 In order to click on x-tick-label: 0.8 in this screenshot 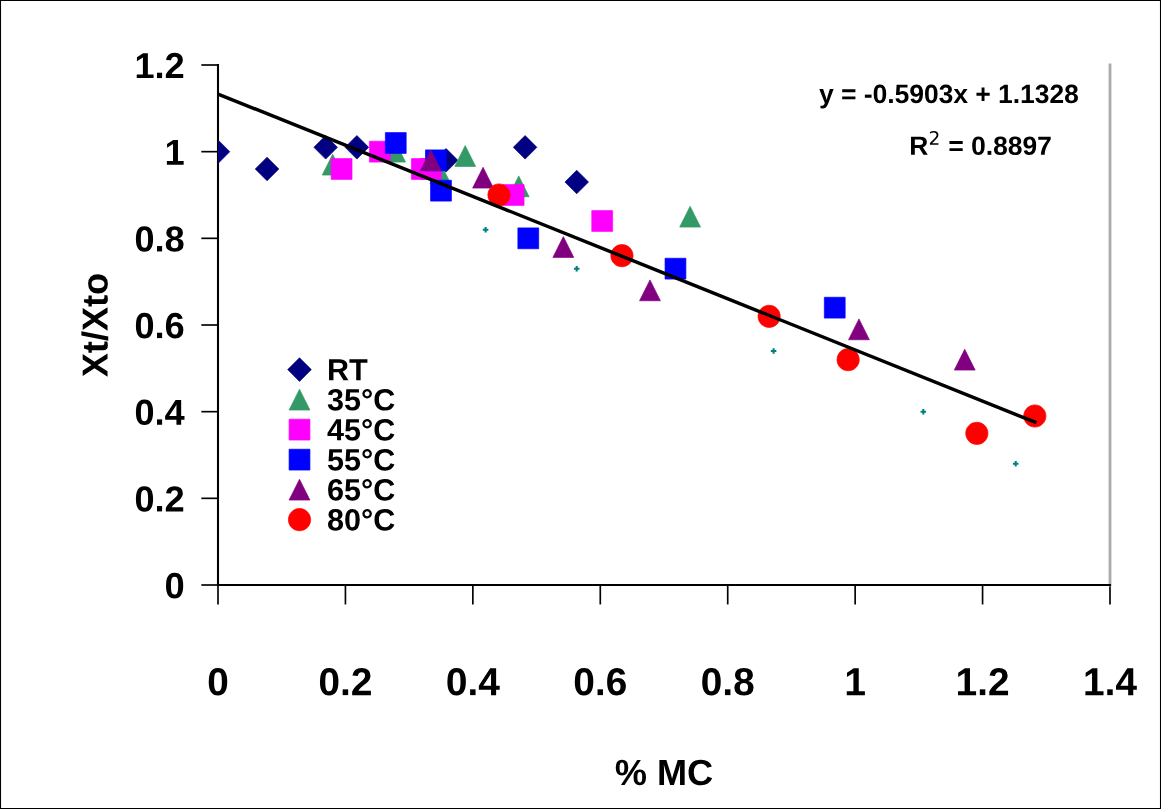, I will do `click(728, 681)`.